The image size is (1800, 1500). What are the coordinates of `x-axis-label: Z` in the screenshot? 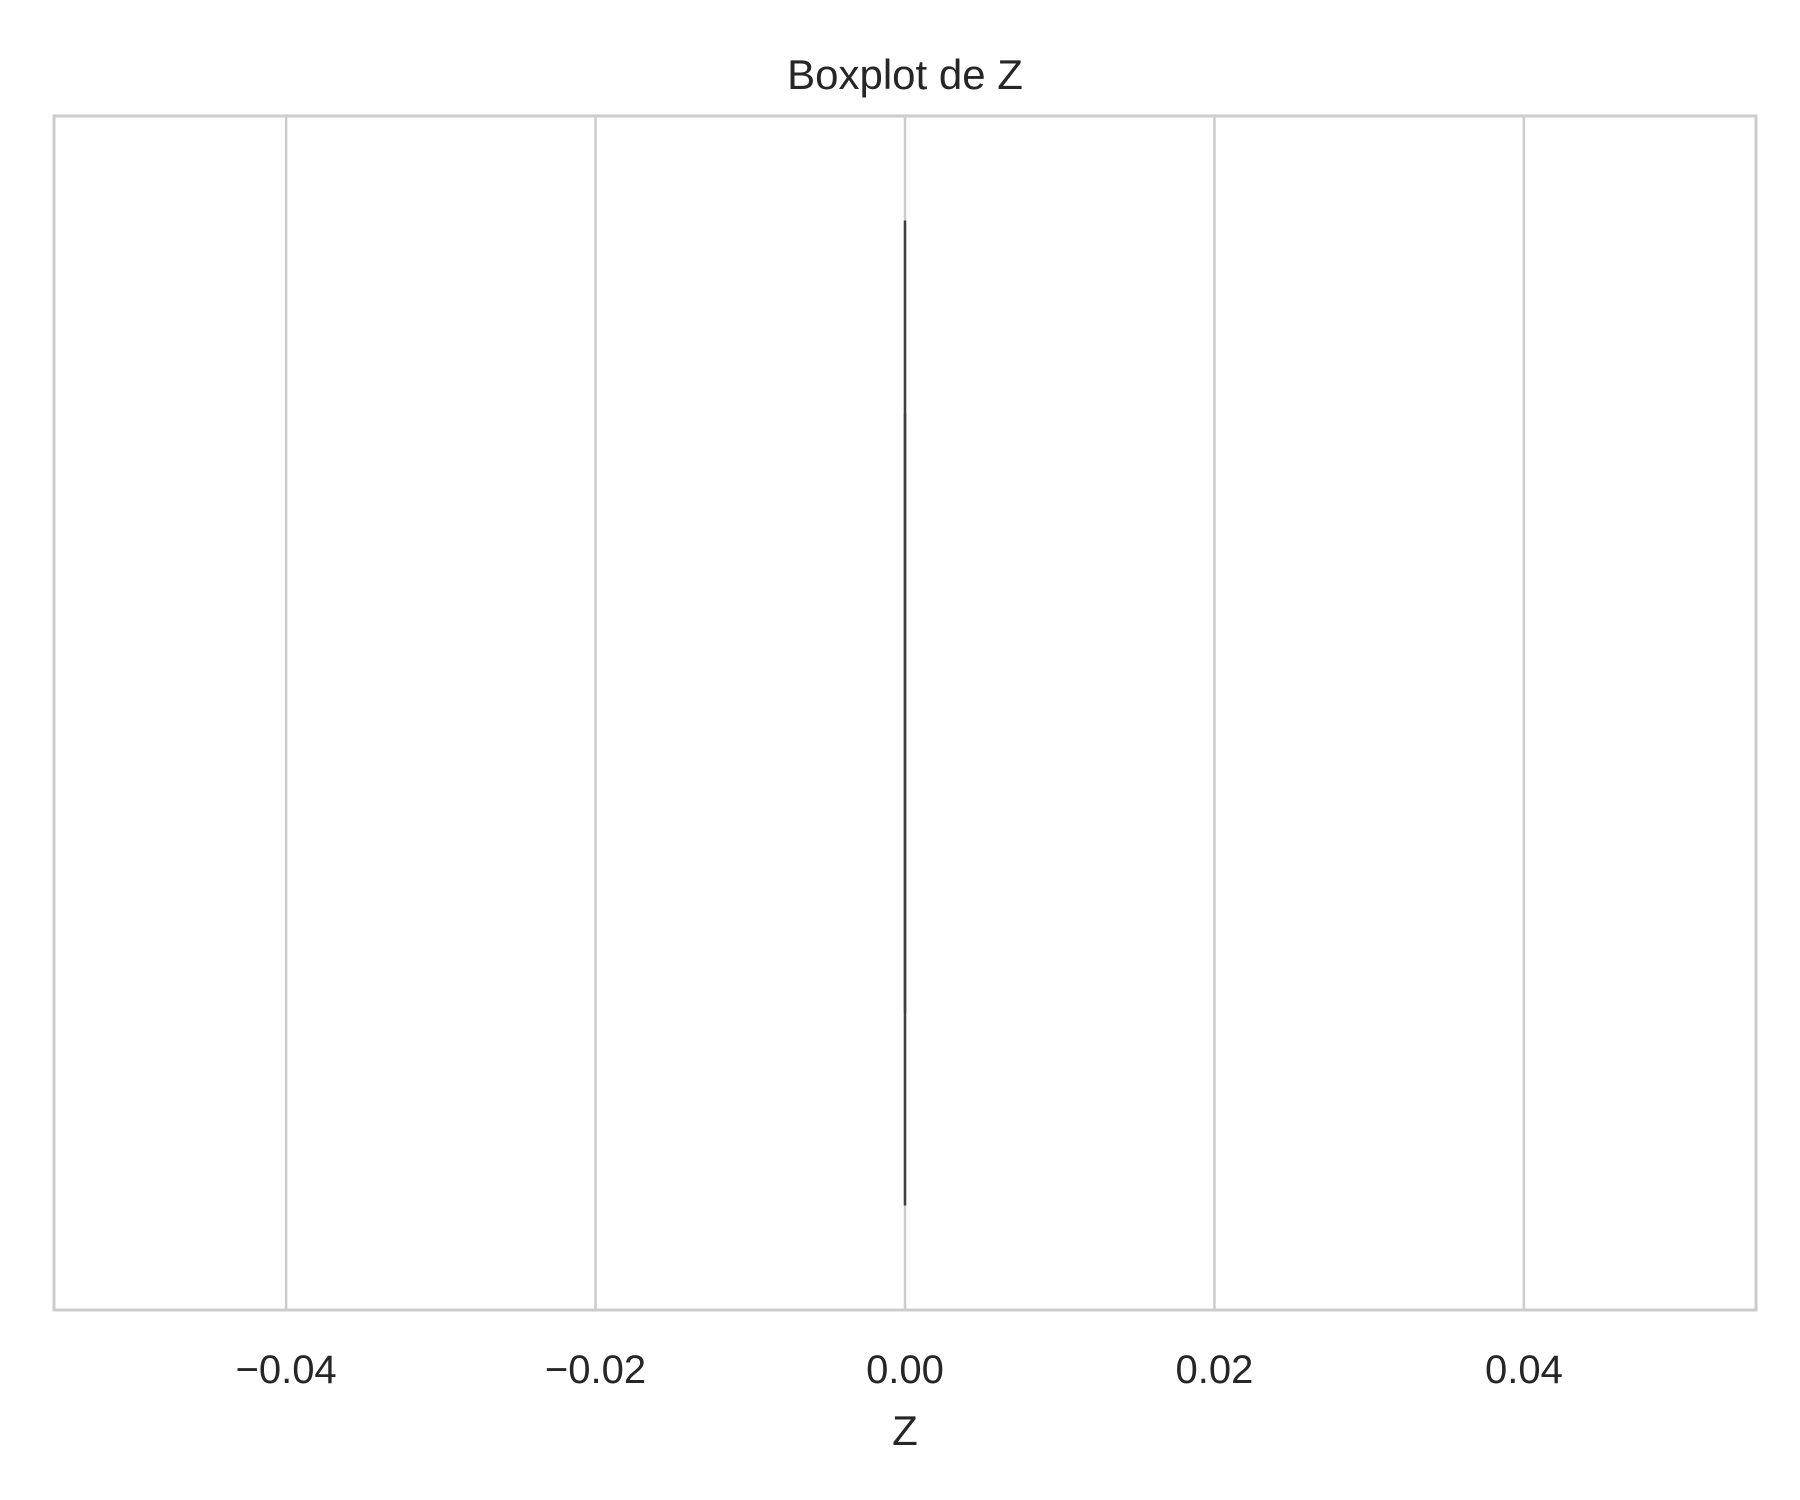 It's located at (905, 1430).